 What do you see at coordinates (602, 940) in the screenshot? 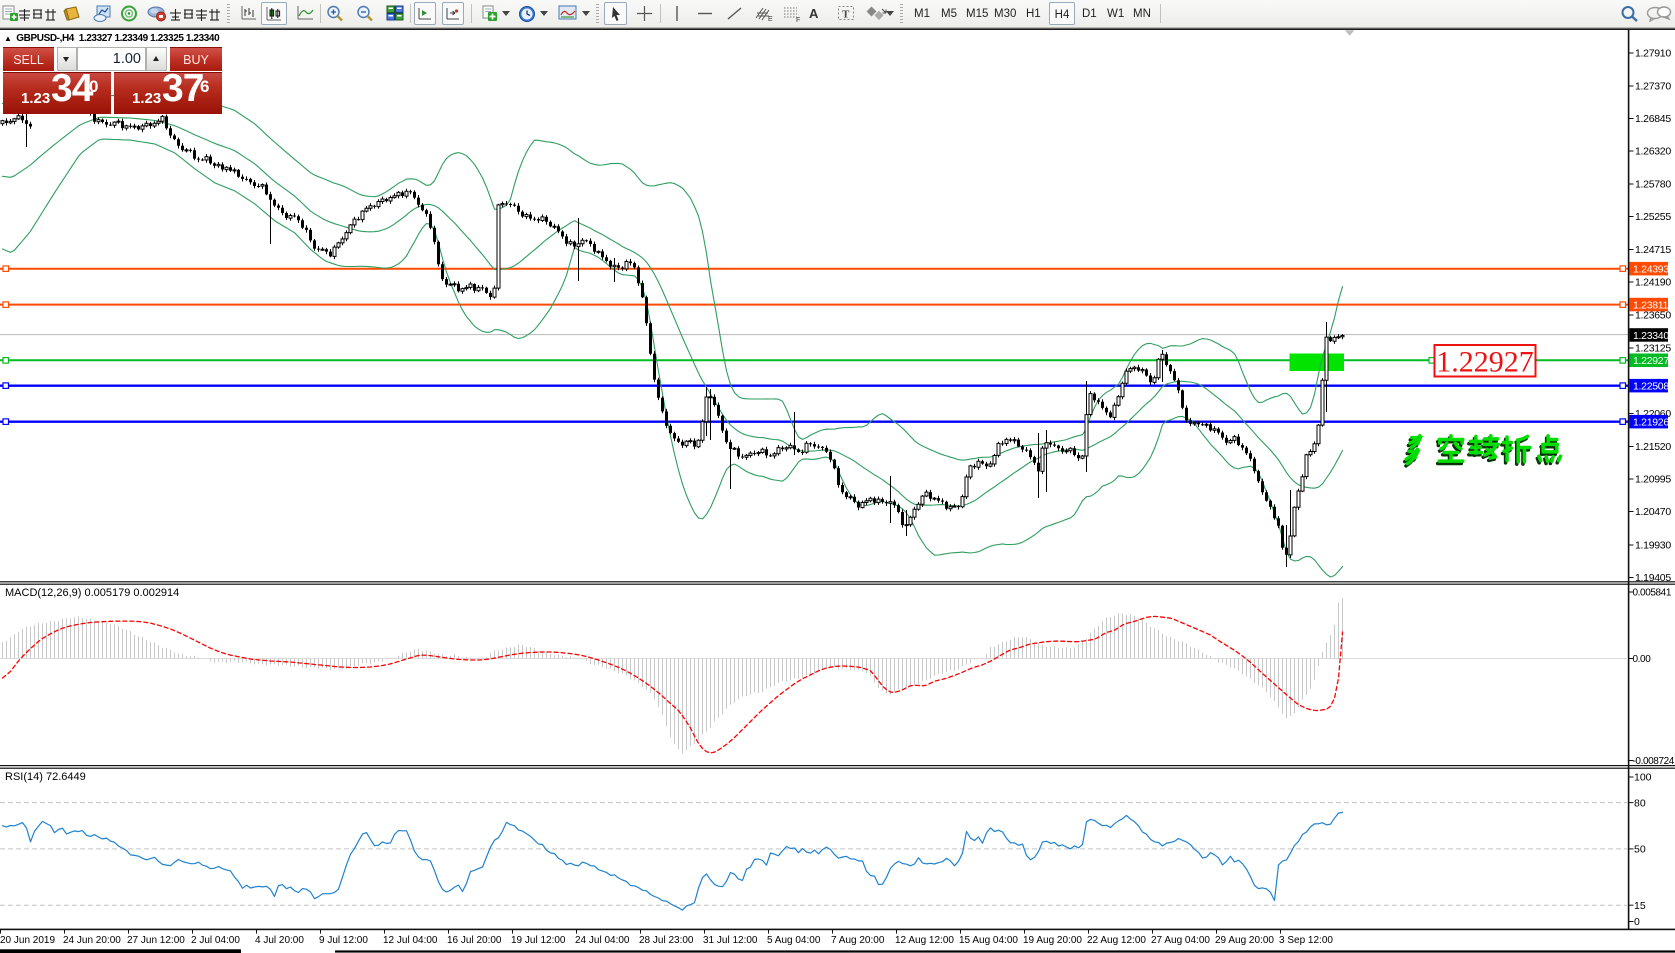
I see `svg-text: 24 Jul 04:00` at bounding box center [602, 940].